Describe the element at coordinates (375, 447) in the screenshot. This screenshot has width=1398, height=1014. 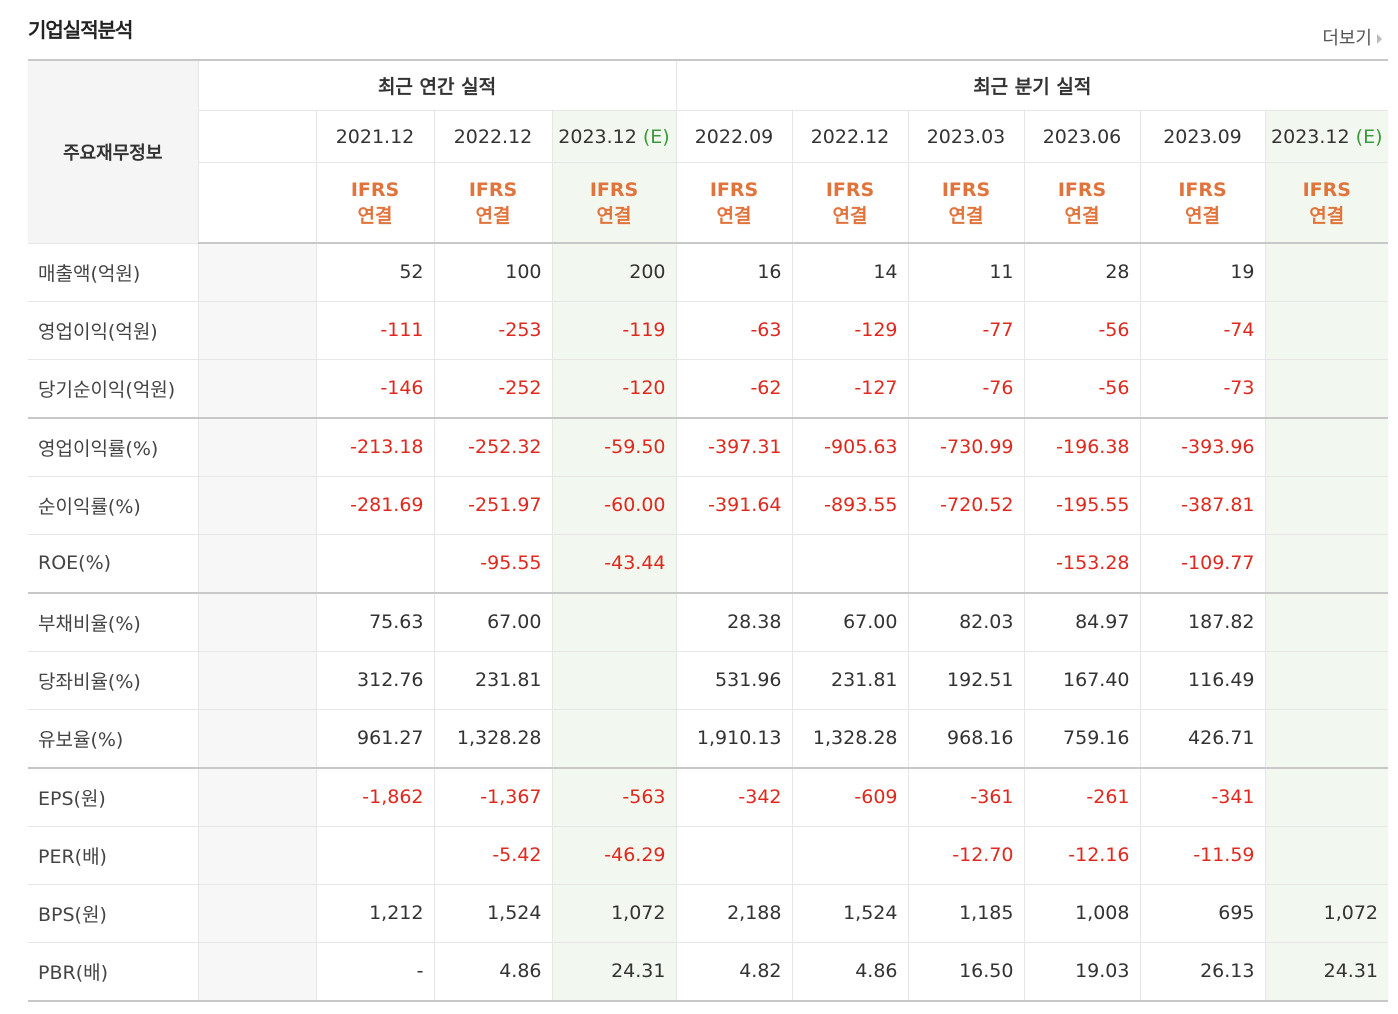
I see `value-cell: -213.18` at that location.